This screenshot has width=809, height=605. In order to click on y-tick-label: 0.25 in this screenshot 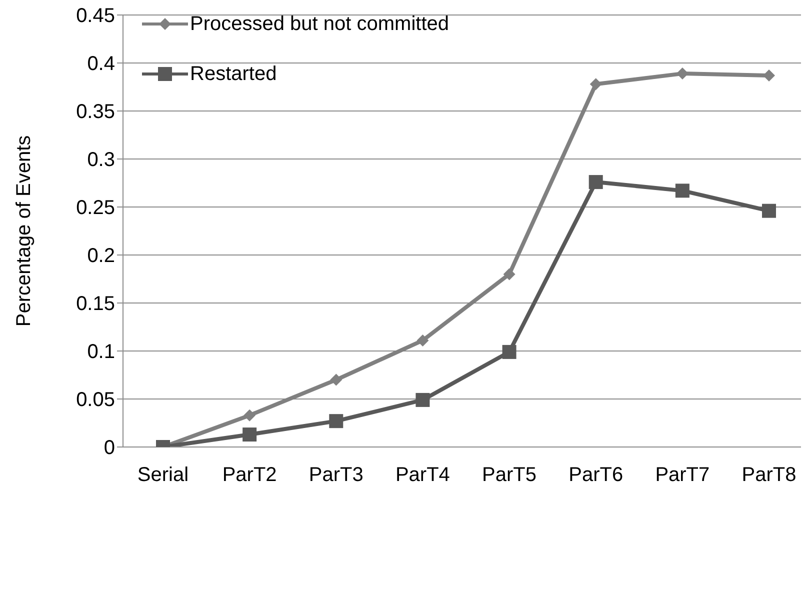, I will do `click(95, 208)`.